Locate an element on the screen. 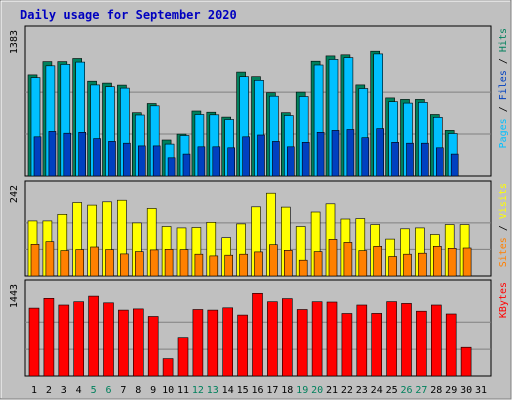 The height and width of the screenshot is (400, 512). x-tick-label: 1 is located at coordinates (34, 390).